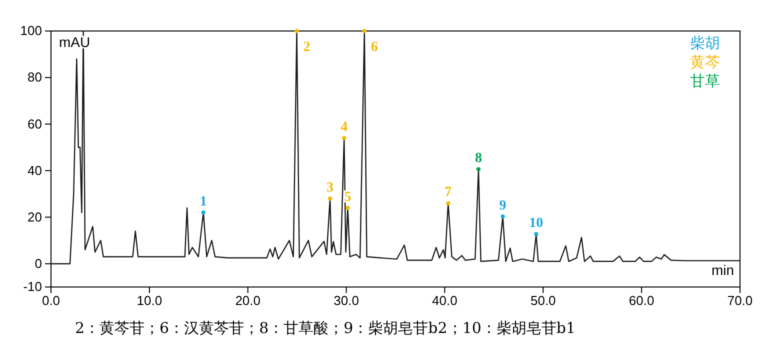  What do you see at coordinates (35, 77) in the screenshot?
I see `y-tick-label: 80` at bounding box center [35, 77].